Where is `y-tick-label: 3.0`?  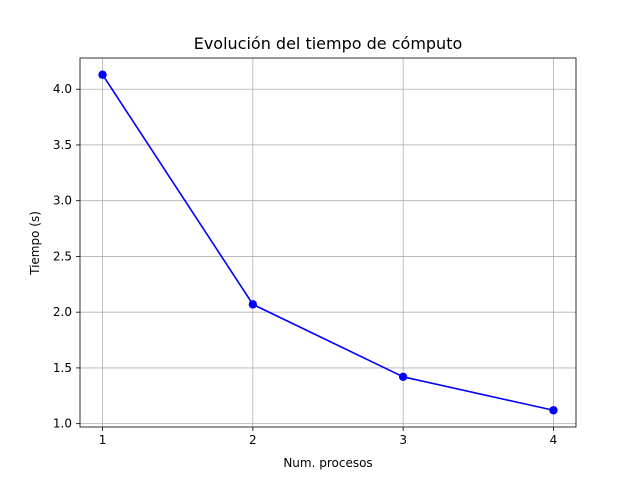 y-tick-label: 3.0 is located at coordinates (62, 201).